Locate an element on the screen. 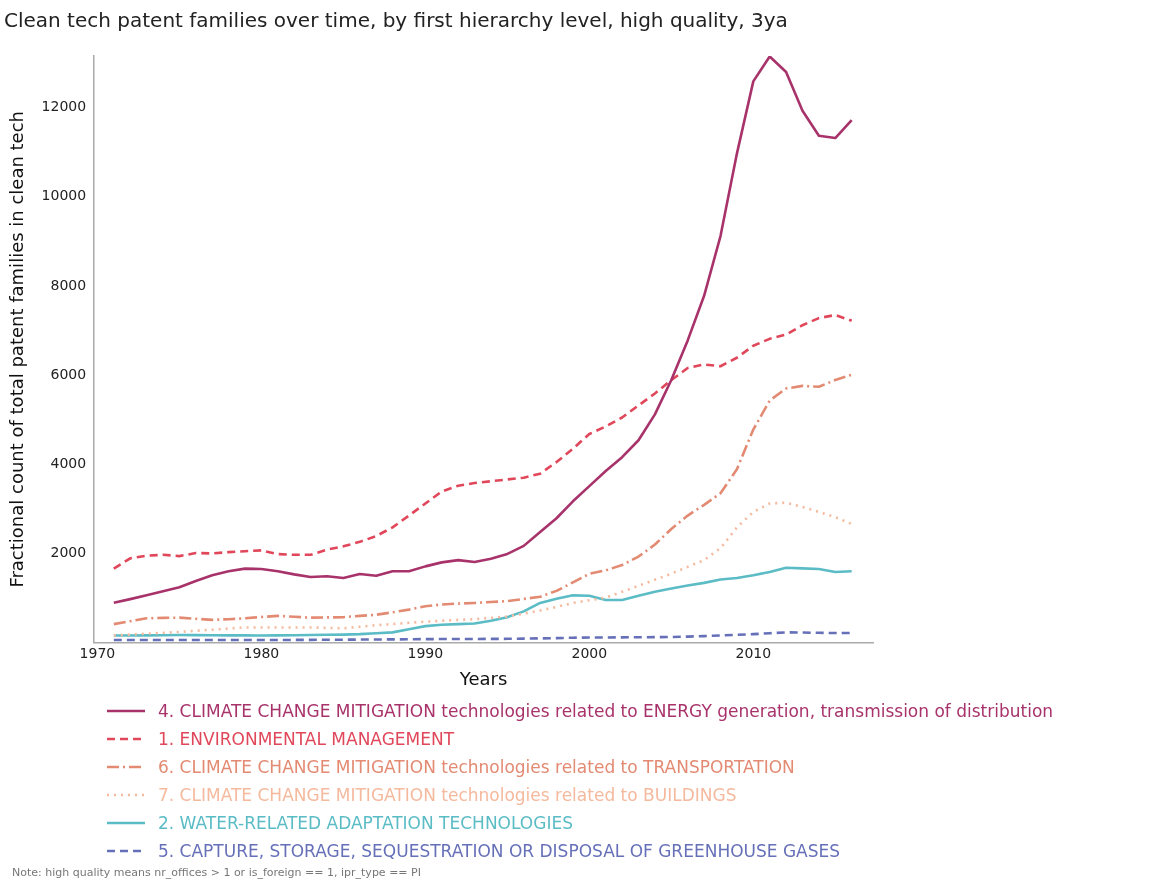  x-tick-label: 1980 is located at coordinates (261, 652).